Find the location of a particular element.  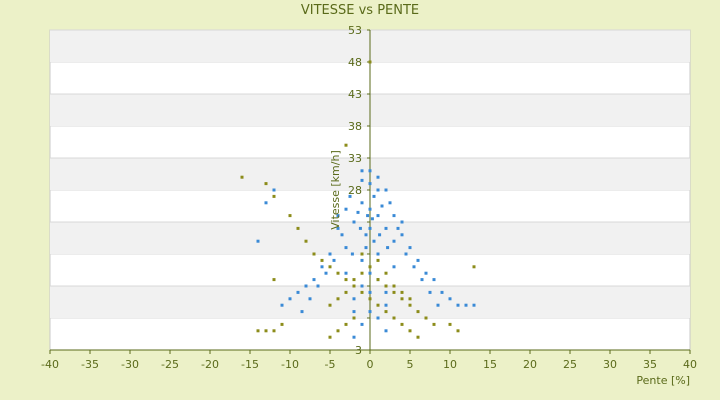

x-tick-label: -20 is located at coordinates (210, 364).